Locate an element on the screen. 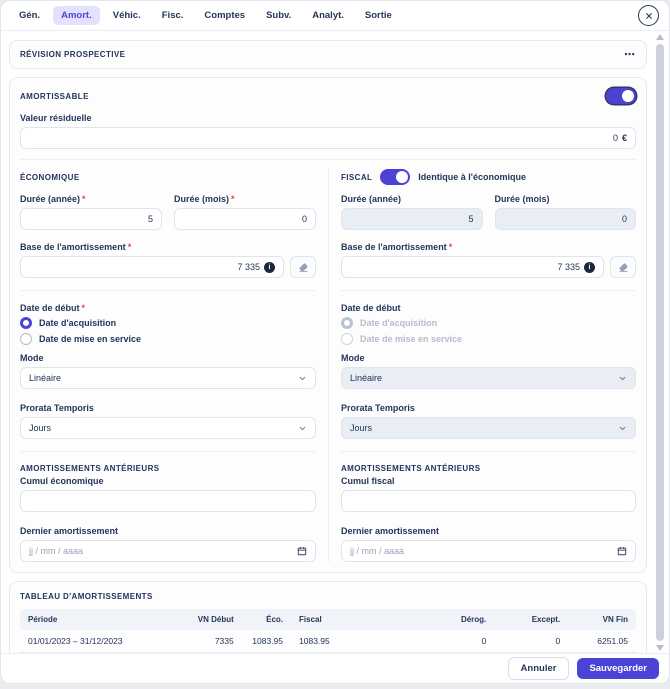 The image size is (670, 689). eco-cumul-input is located at coordinates (168, 501).